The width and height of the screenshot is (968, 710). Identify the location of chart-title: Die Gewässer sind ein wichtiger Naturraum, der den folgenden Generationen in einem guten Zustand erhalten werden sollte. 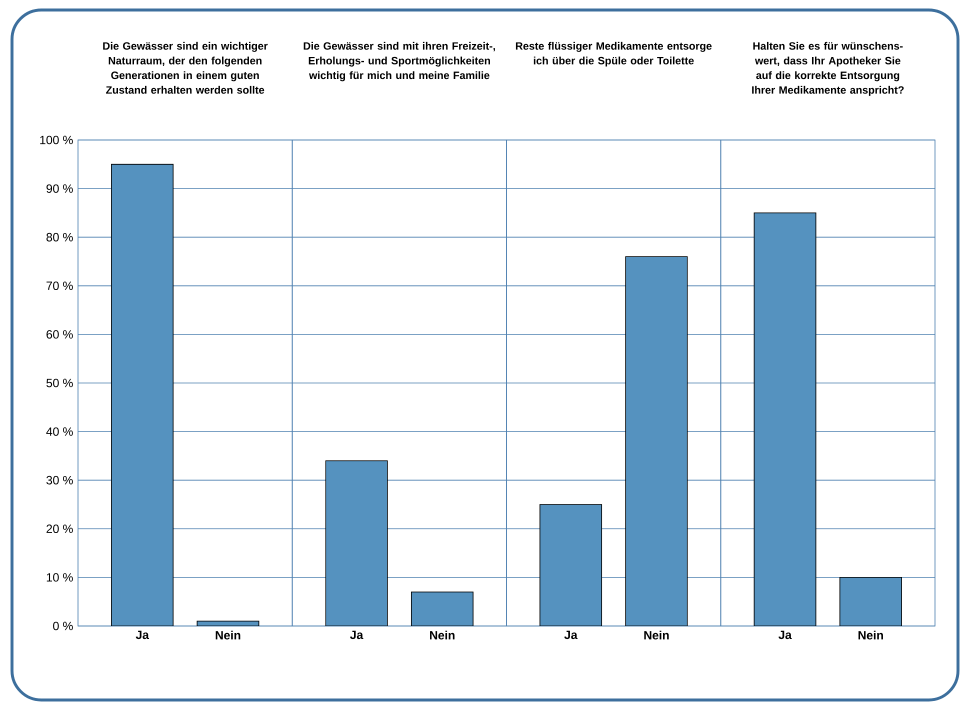
(185, 68).